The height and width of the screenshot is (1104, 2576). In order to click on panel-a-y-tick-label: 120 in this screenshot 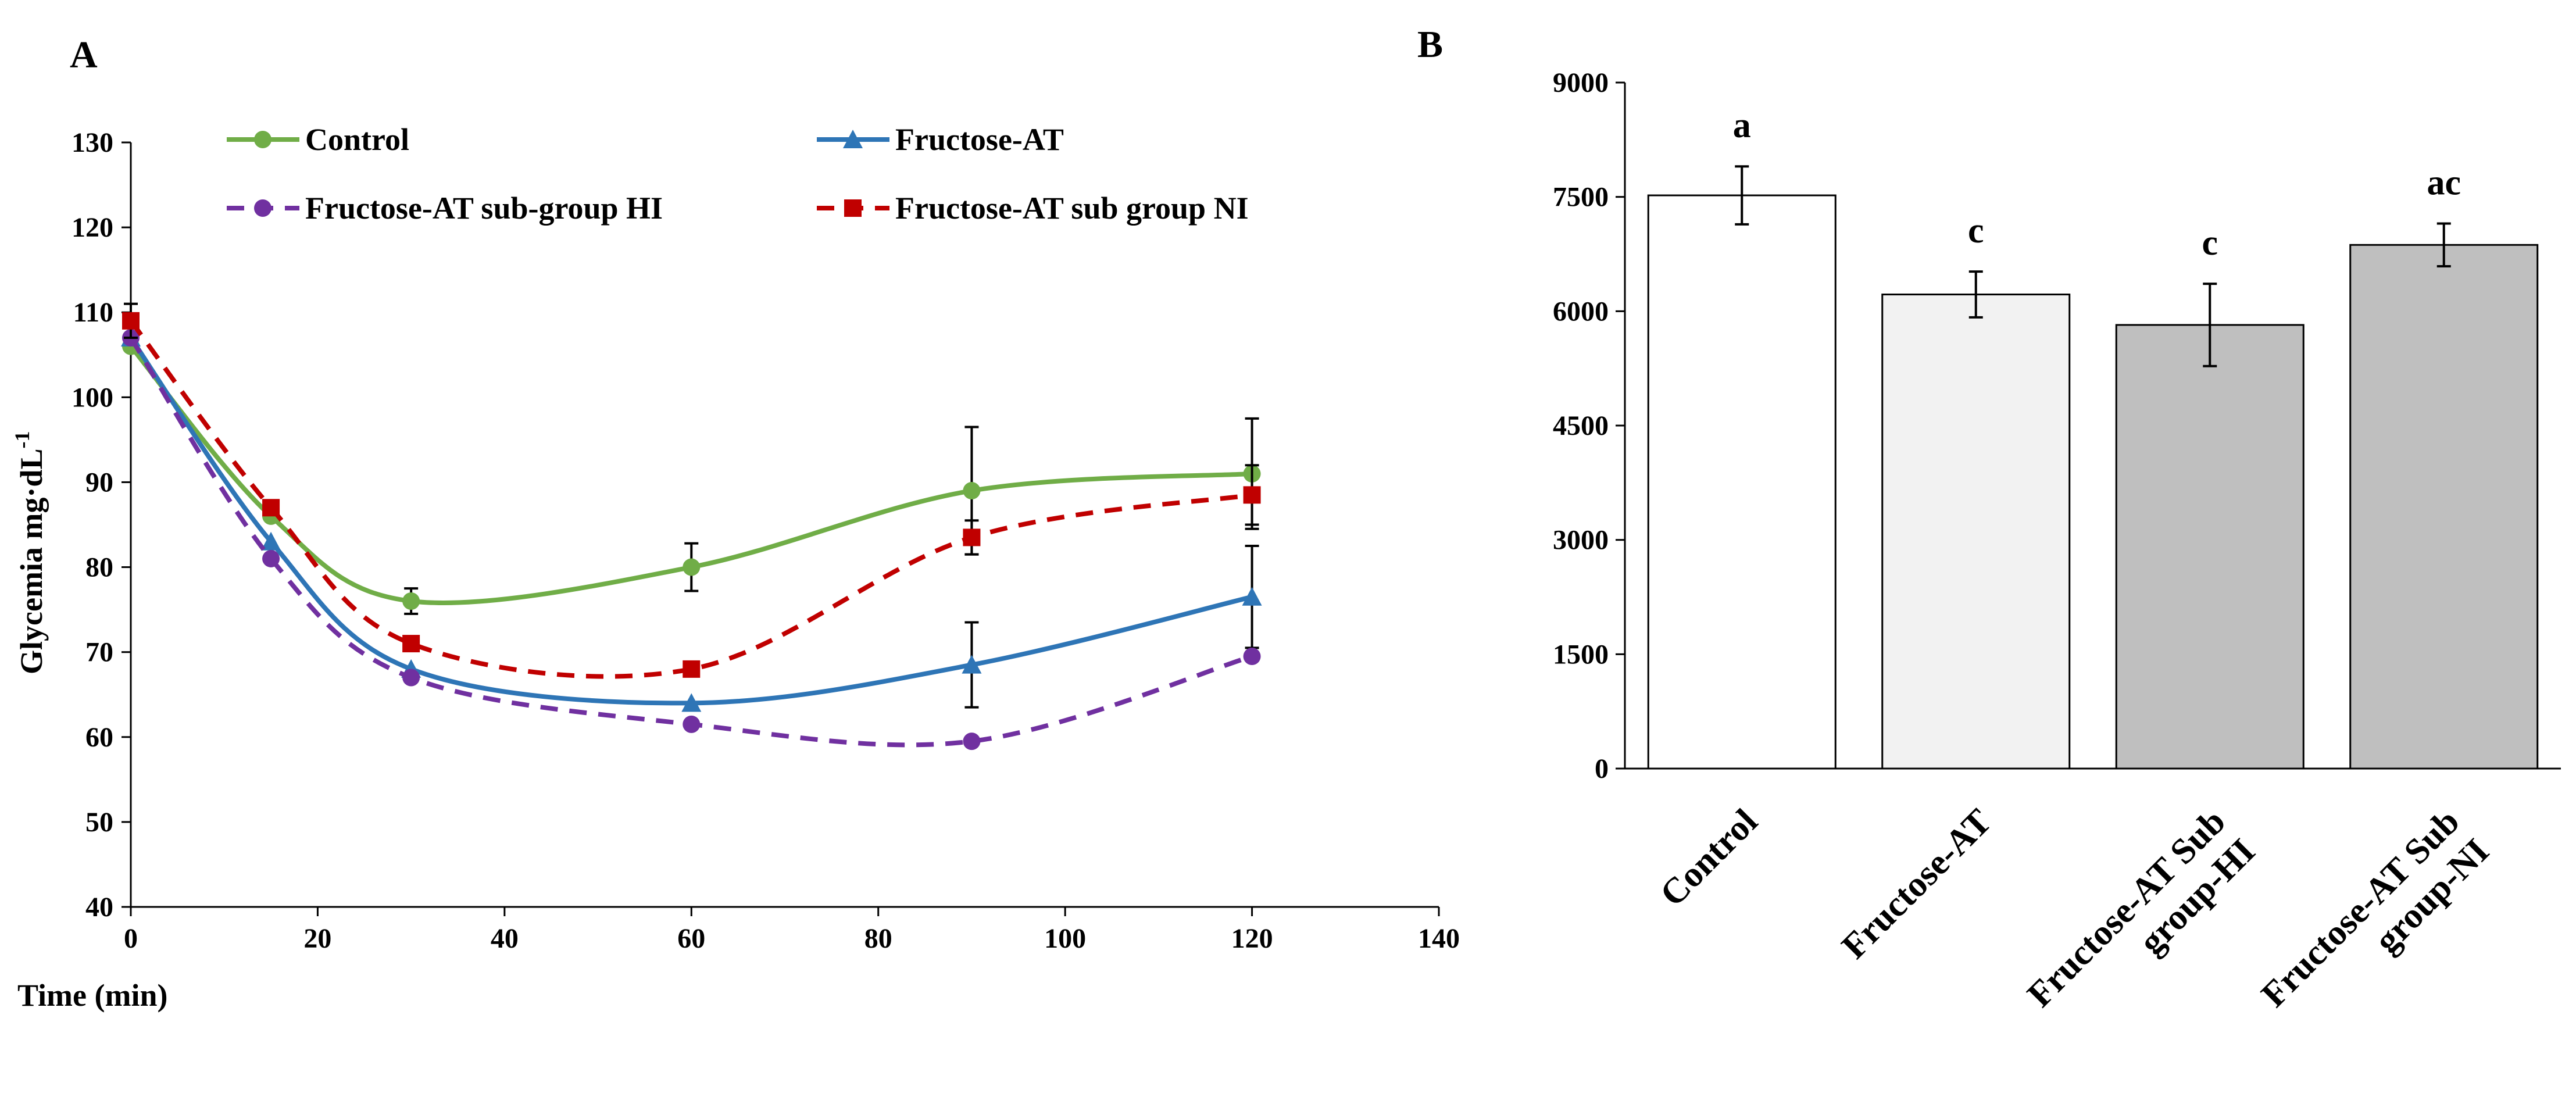, I will do `click(92, 227)`.